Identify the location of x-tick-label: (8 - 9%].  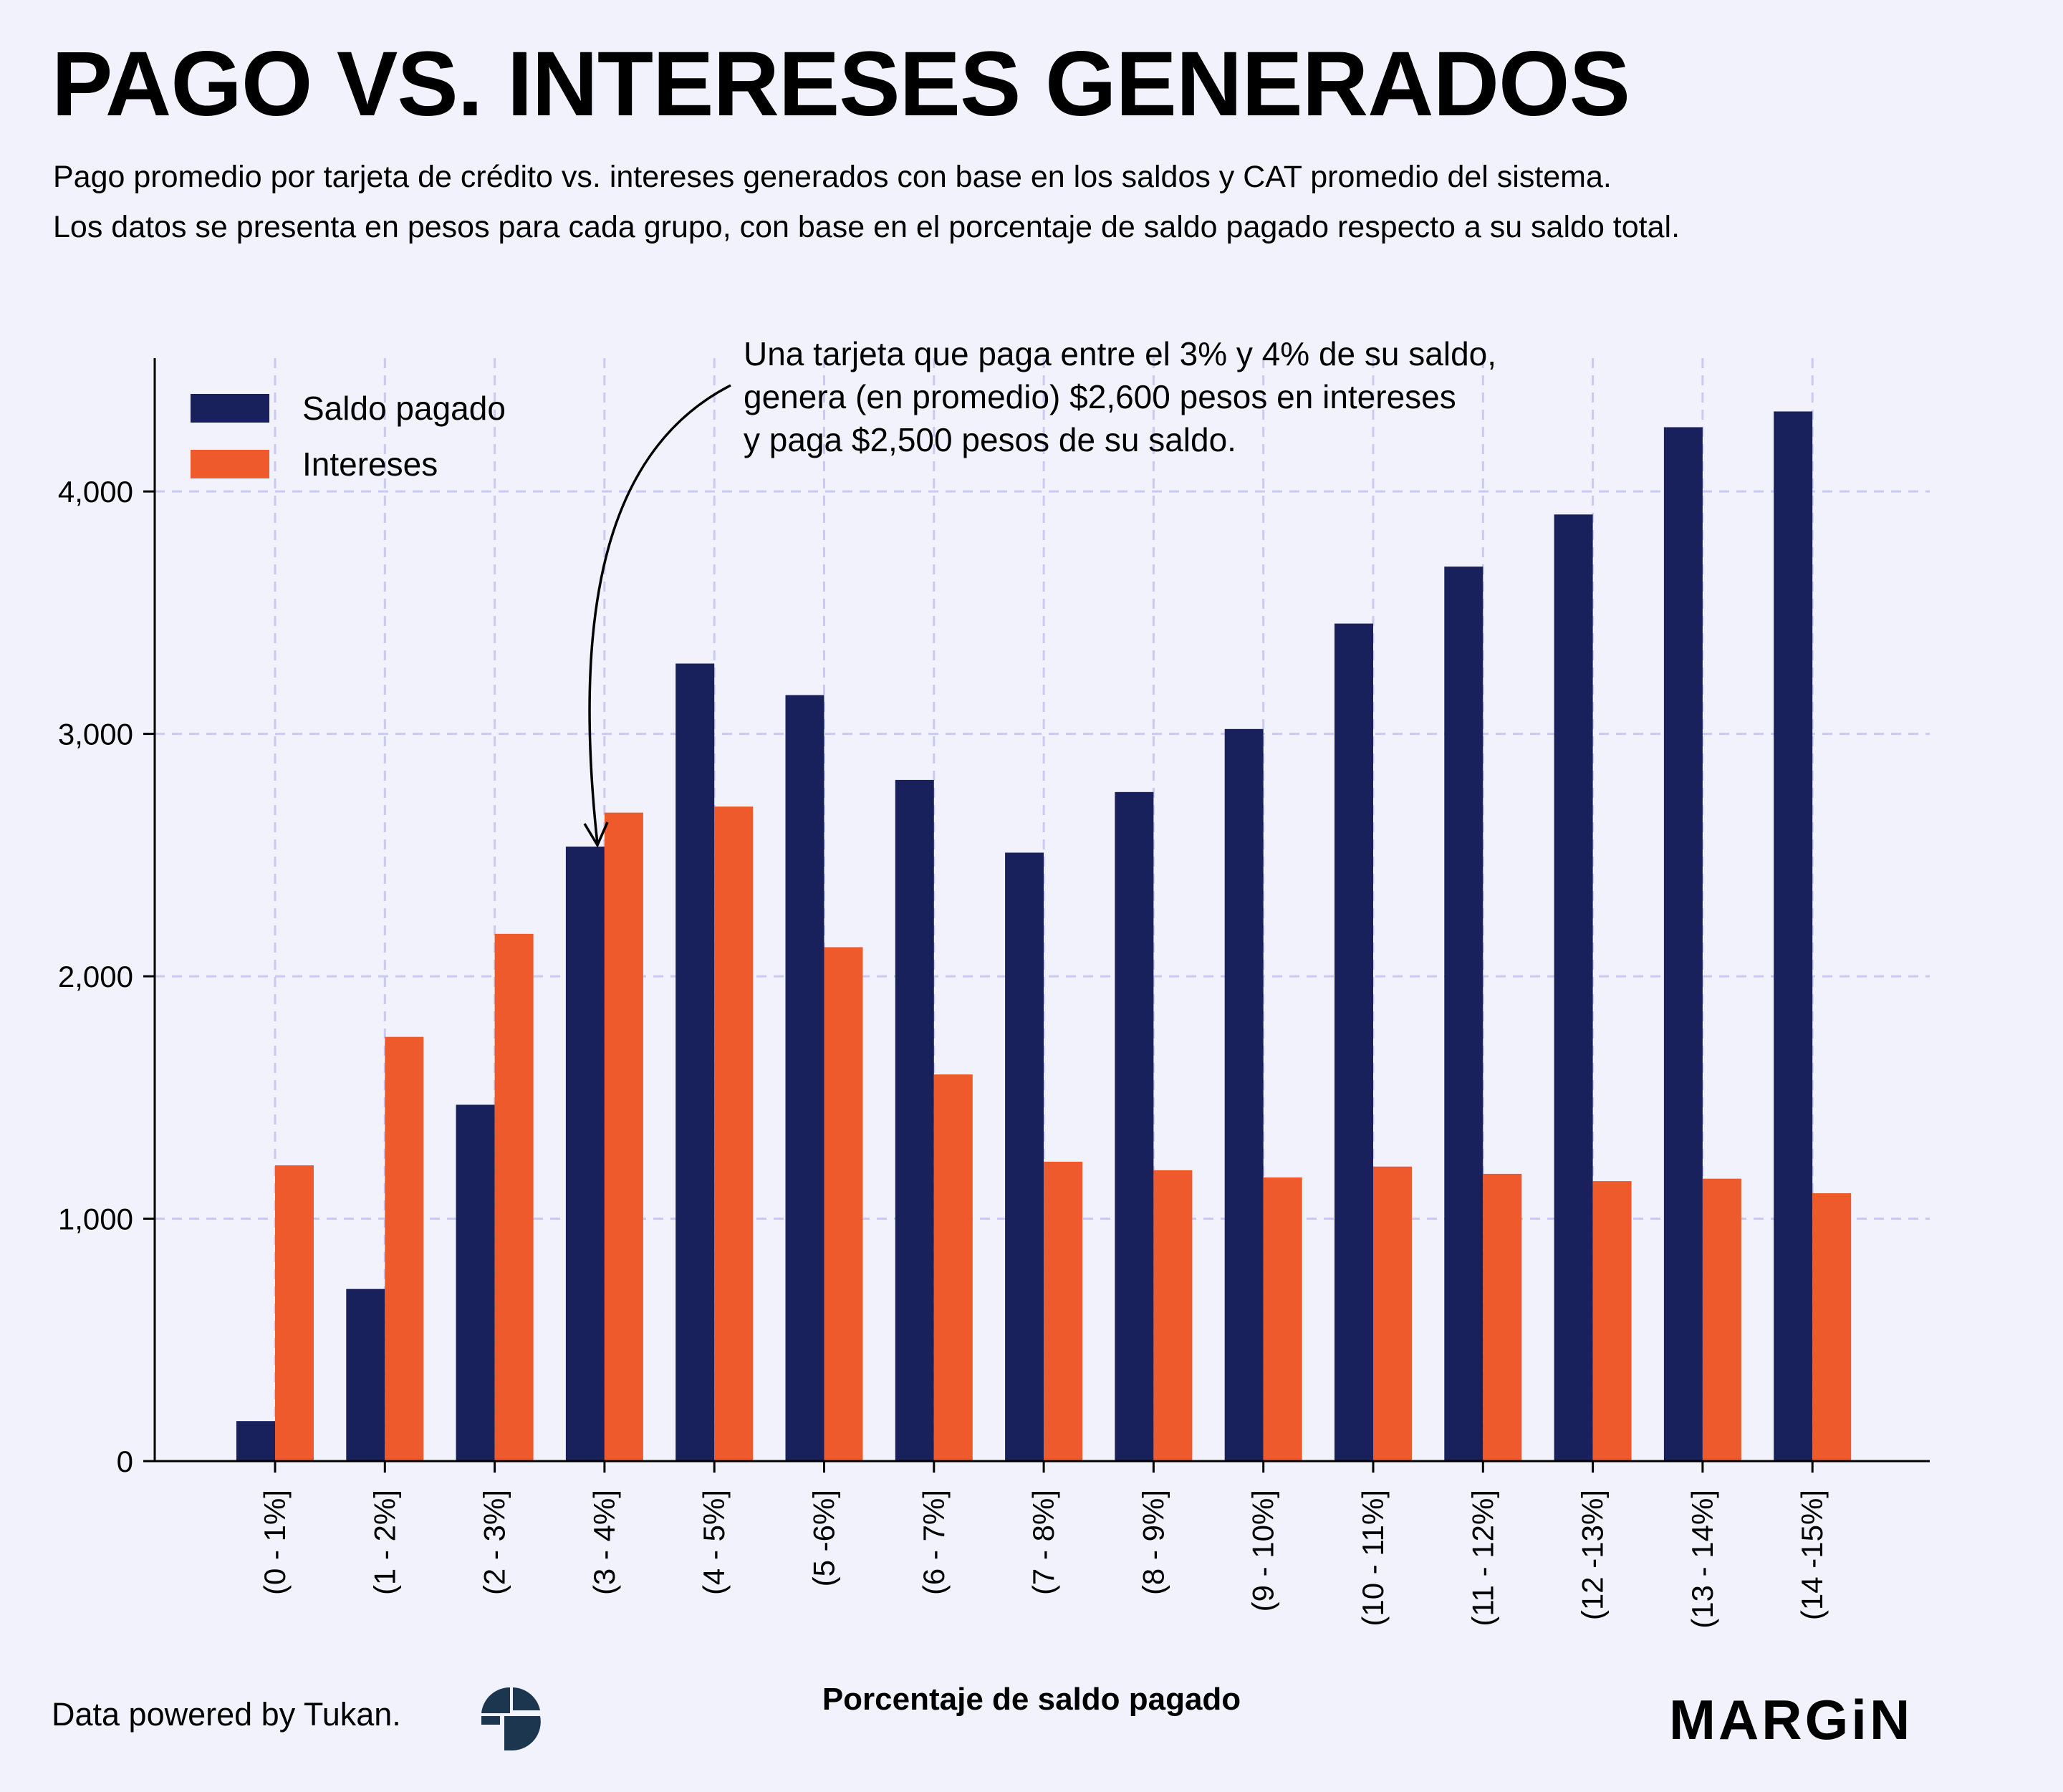
(1153, 1543).